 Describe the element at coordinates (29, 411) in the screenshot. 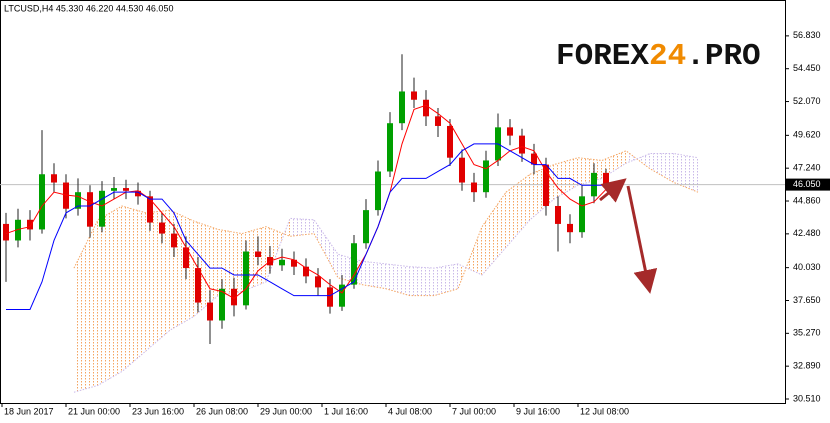

I see `x-tick-label: 18 Jun 2017` at that location.